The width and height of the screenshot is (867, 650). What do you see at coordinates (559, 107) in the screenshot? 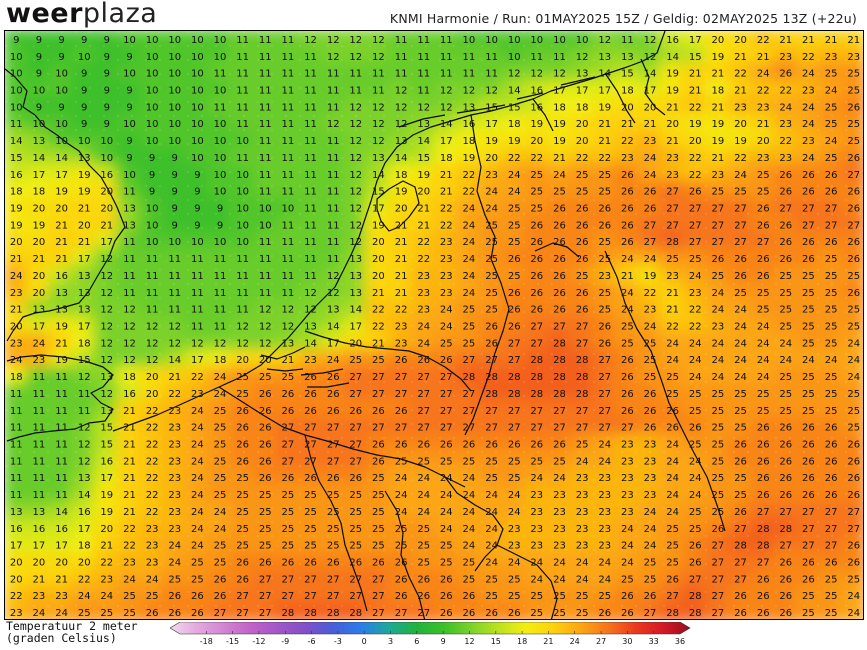
I see `temperature-value: 18` at bounding box center [559, 107].